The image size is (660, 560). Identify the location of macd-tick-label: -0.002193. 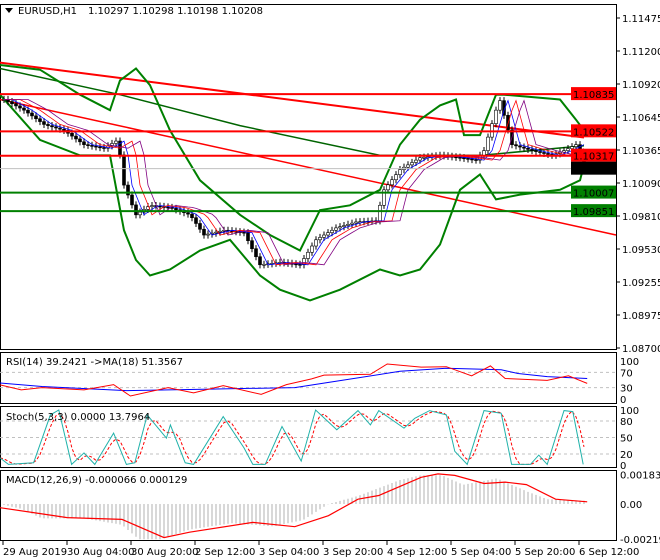
(640, 540).